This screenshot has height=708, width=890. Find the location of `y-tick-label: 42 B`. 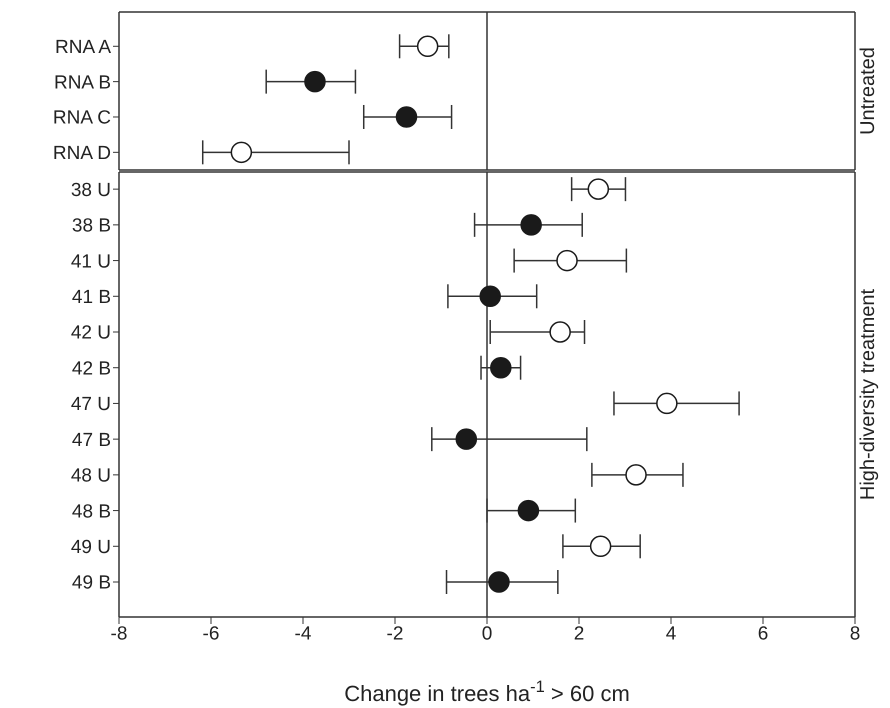

y-tick-label: 42 B is located at coordinates (91, 369).